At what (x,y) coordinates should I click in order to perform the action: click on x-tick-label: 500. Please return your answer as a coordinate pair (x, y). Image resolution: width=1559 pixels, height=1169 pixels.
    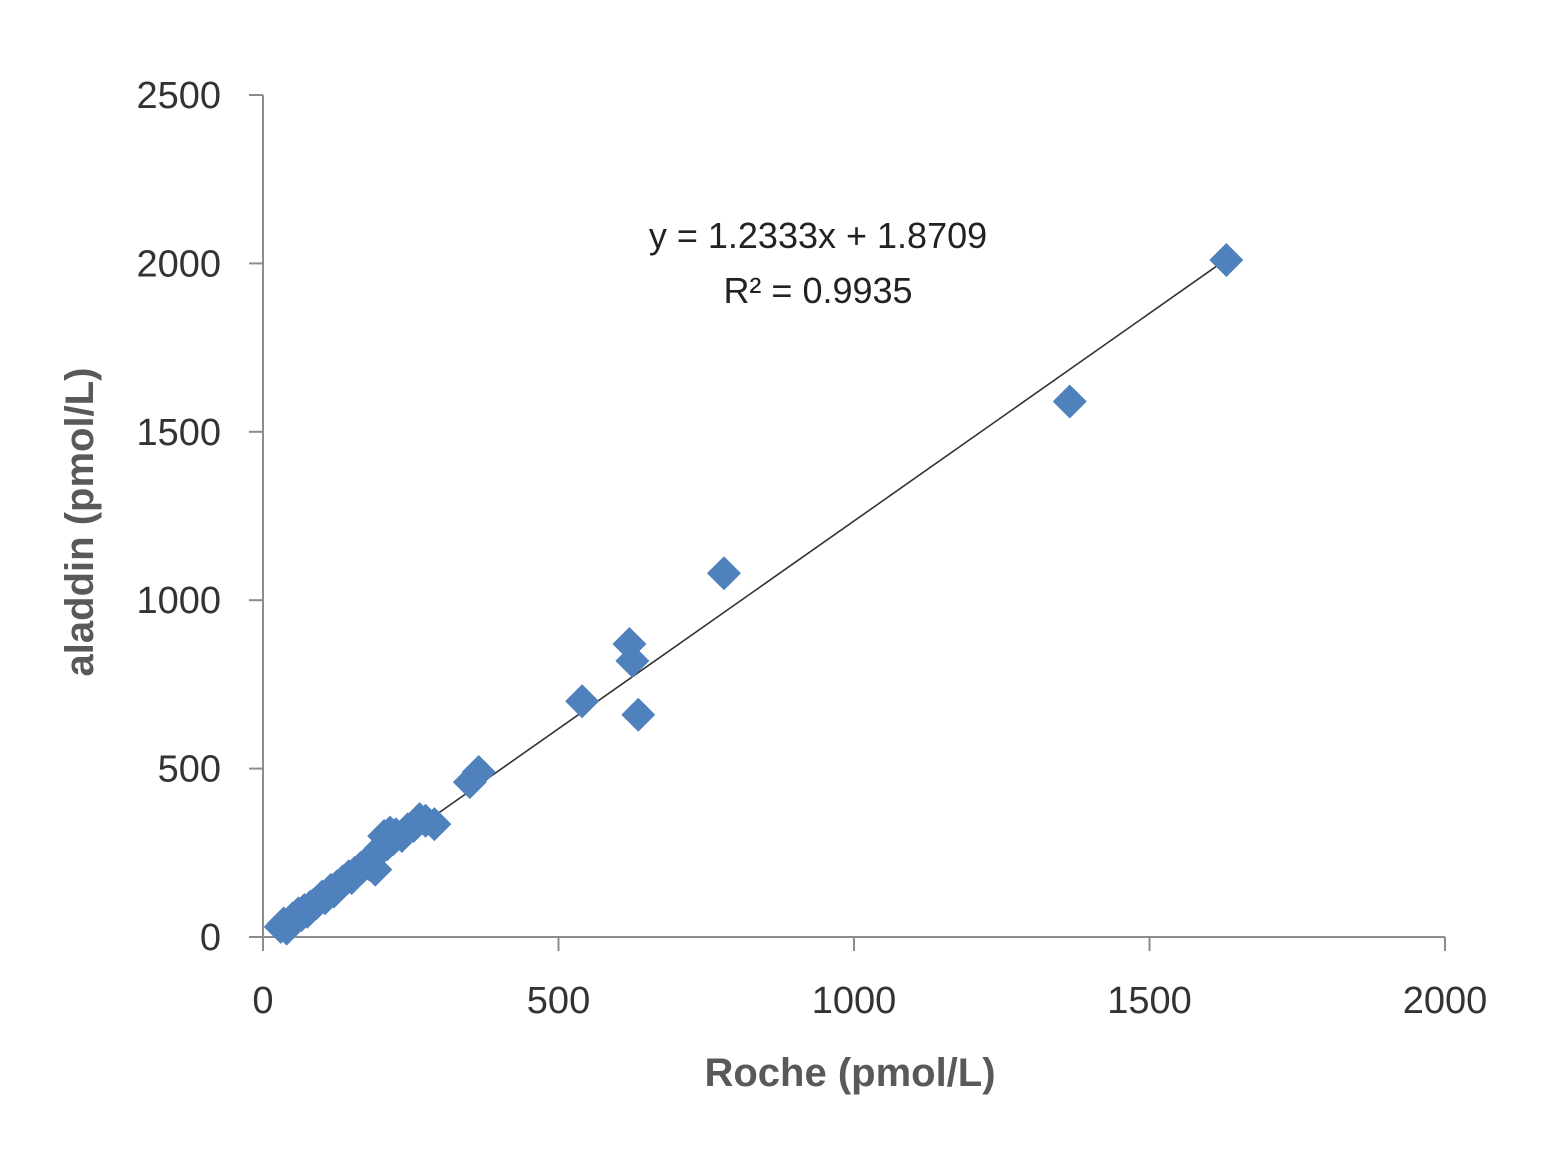
    Looking at the image, I should click on (558, 1001).